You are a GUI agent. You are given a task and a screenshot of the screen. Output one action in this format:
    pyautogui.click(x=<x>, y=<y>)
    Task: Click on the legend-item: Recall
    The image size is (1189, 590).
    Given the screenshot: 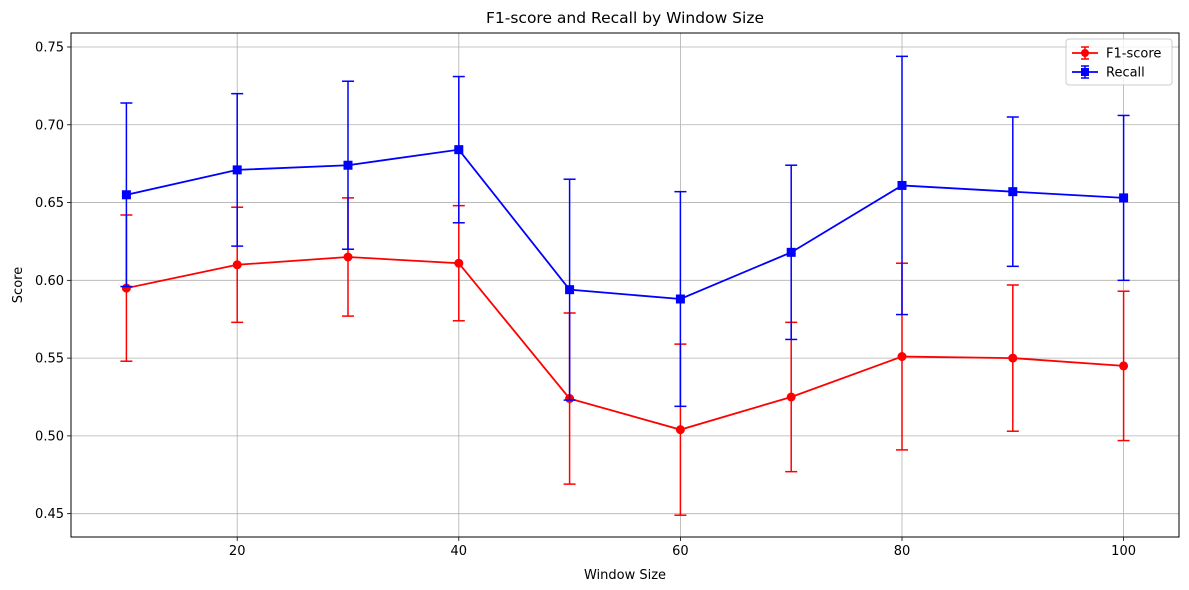 What is the action you would take?
    pyautogui.click(x=1108, y=73)
    